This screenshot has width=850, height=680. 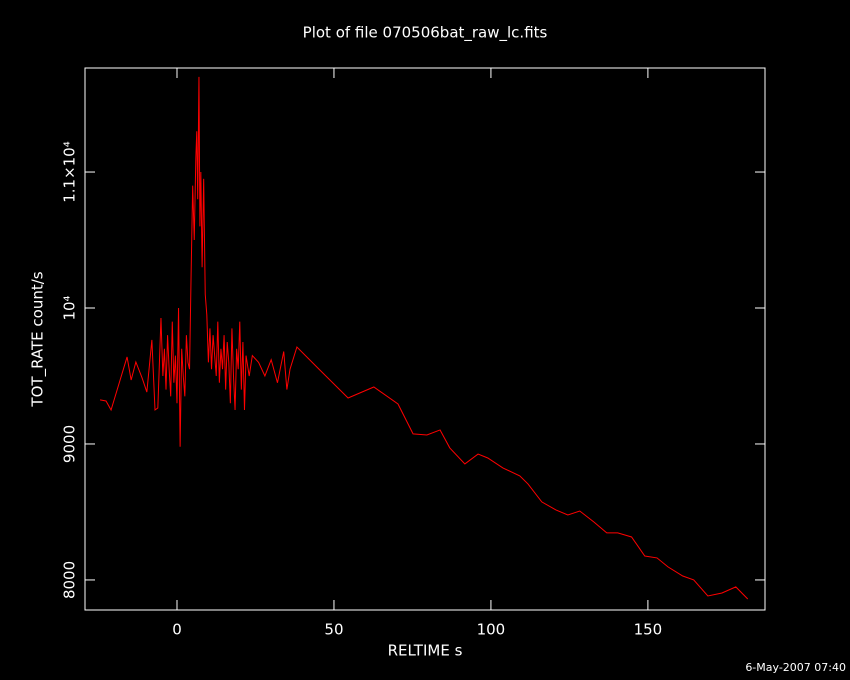 What do you see at coordinates (491, 630) in the screenshot?
I see `x-tick-label: 100` at bounding box center [491, 630].